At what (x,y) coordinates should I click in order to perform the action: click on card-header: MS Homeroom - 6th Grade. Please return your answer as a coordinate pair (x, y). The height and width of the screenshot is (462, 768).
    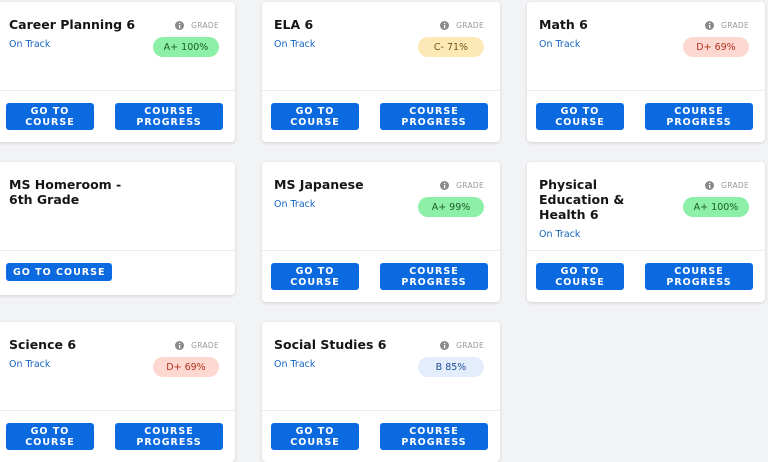
    Looking at the image, I should click on (117, 206).